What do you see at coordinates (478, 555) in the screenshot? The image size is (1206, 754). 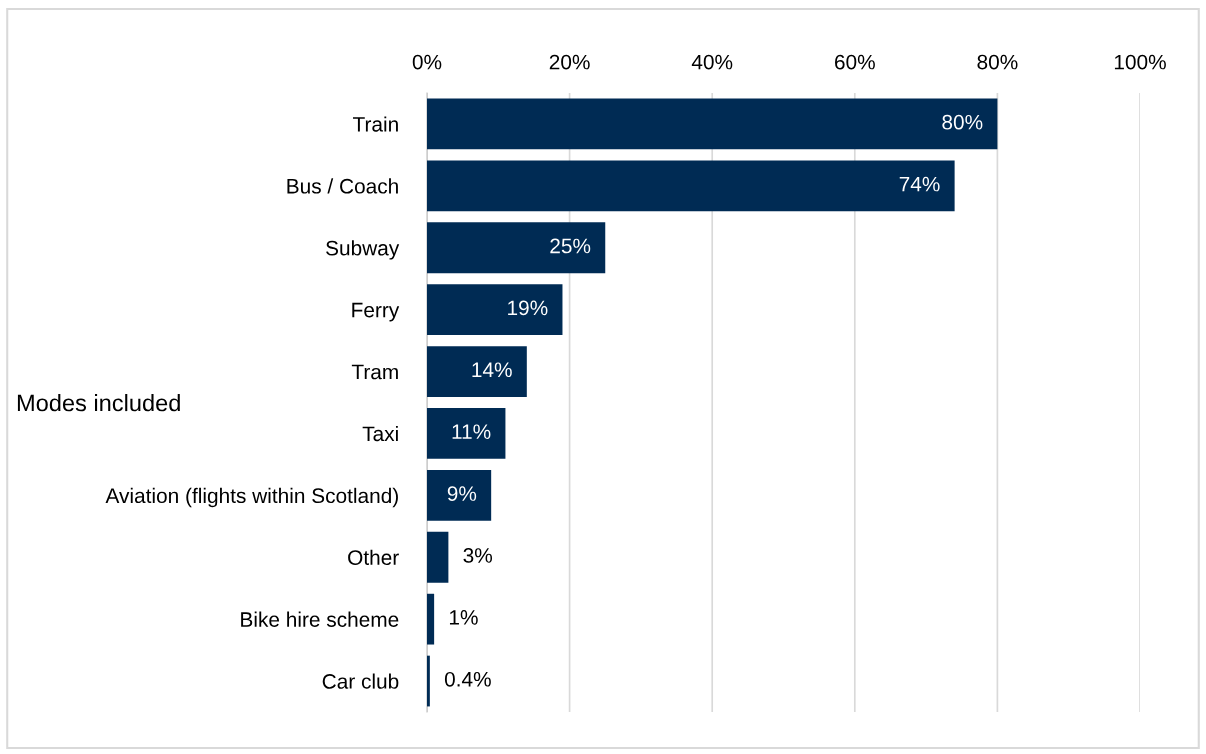 I see `data-label: 3%` at bounding box center [478, 555].